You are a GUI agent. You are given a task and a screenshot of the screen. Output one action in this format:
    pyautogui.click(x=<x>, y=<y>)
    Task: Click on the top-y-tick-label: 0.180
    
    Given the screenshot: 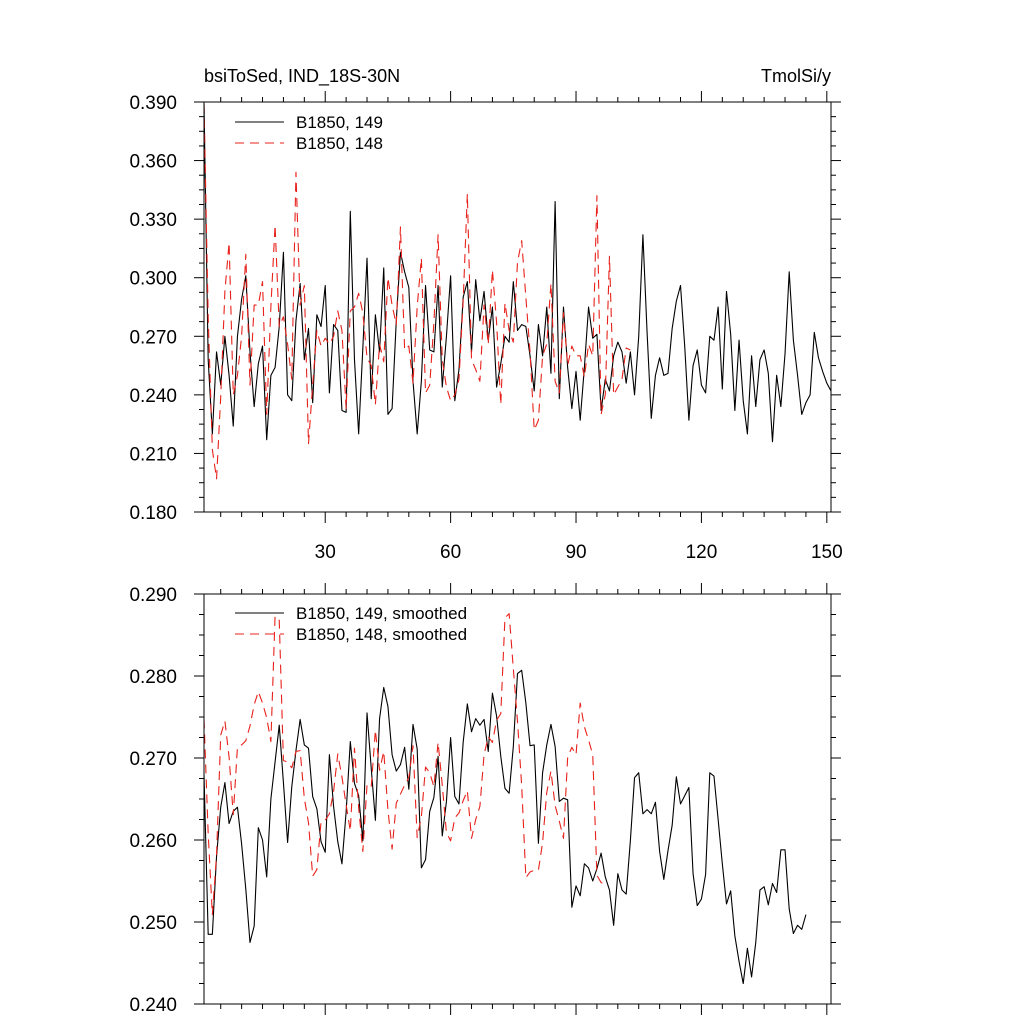 What is the action you would take?
    pyautogui.click(x=153, y=513)
    